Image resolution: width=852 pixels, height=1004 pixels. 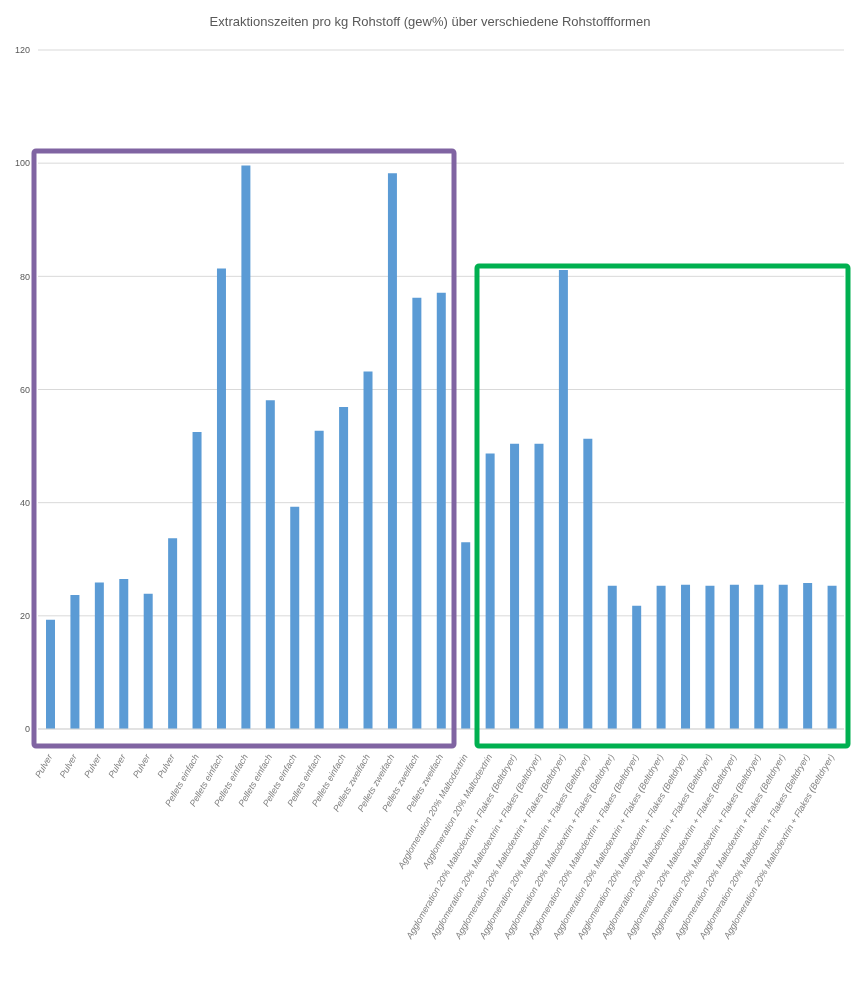 What do you see at coordinates (22, 50) in the screenshot?
I see `y-tick-label: 120` at bounding box center [22, 50].